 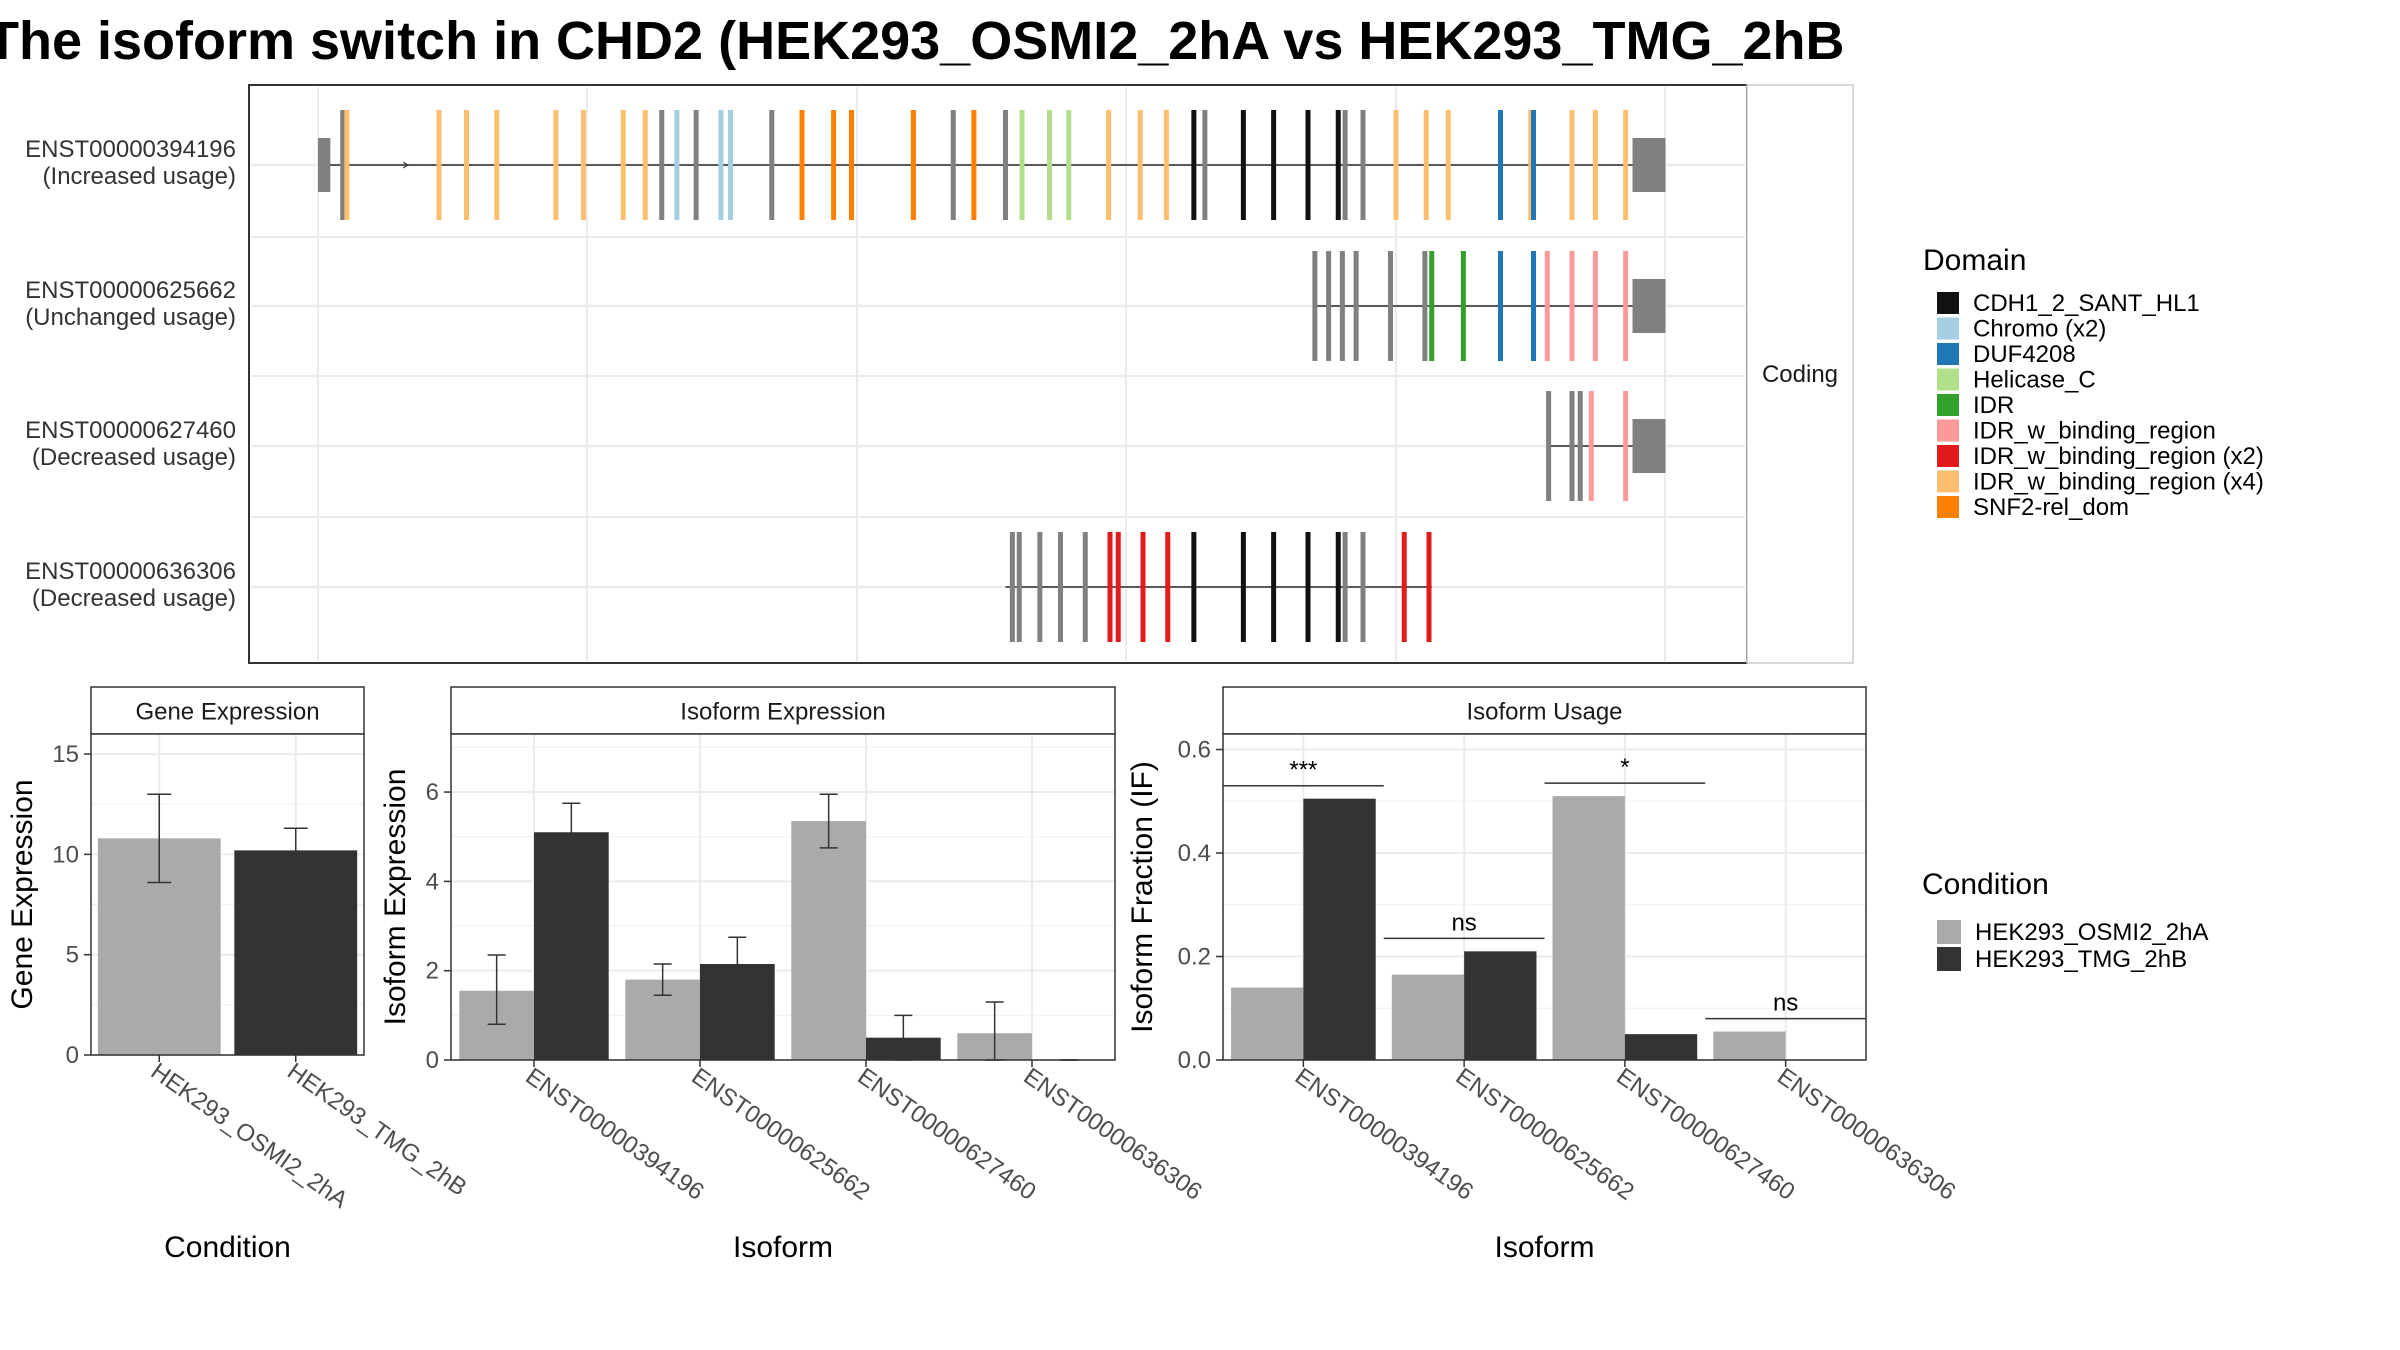 What do you see at coordinates (2024, 354) in the screenshot?
I see `domain-legend-label: DUF4208` at bounding box center [2024, 354].